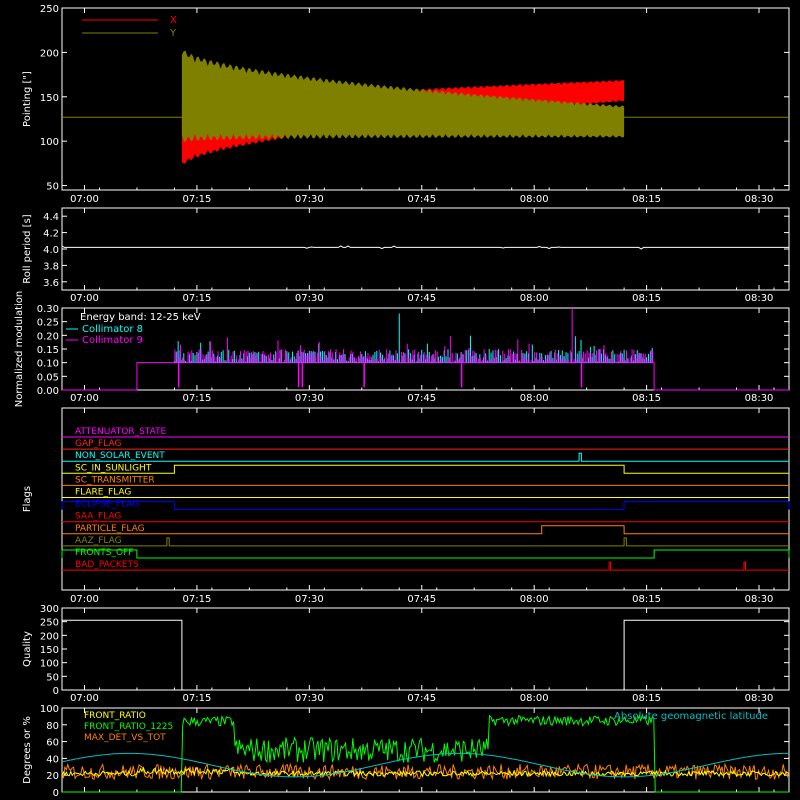 The height and width of the screenshot is (800, 800). What do you see at coordinates (19, 349) in the screenshot?
I see `y-axis-label: Normalized modulation` at bounding box center [19, 349].